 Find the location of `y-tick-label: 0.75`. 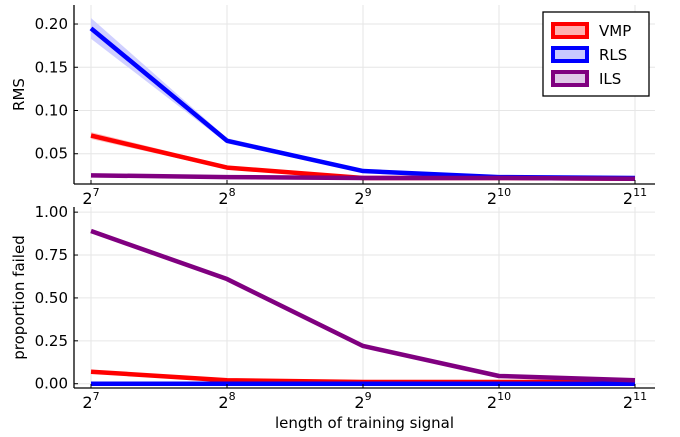

y-tick-label: 0.75 is located at coordinates (51, 255).